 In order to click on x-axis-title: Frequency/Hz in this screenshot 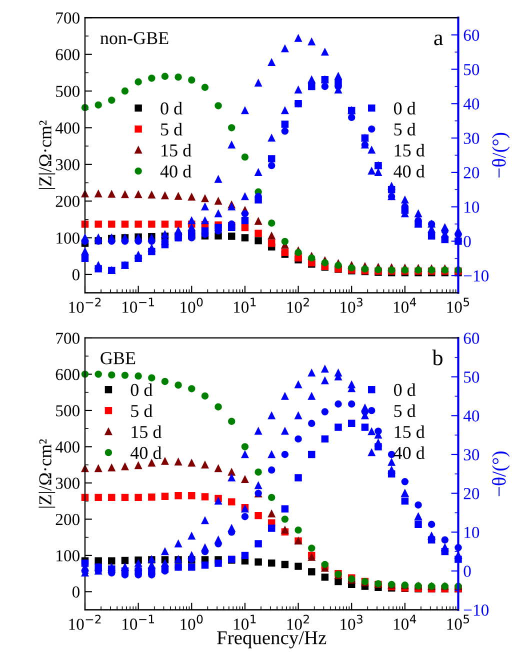, I will do `click(271, 639)`.